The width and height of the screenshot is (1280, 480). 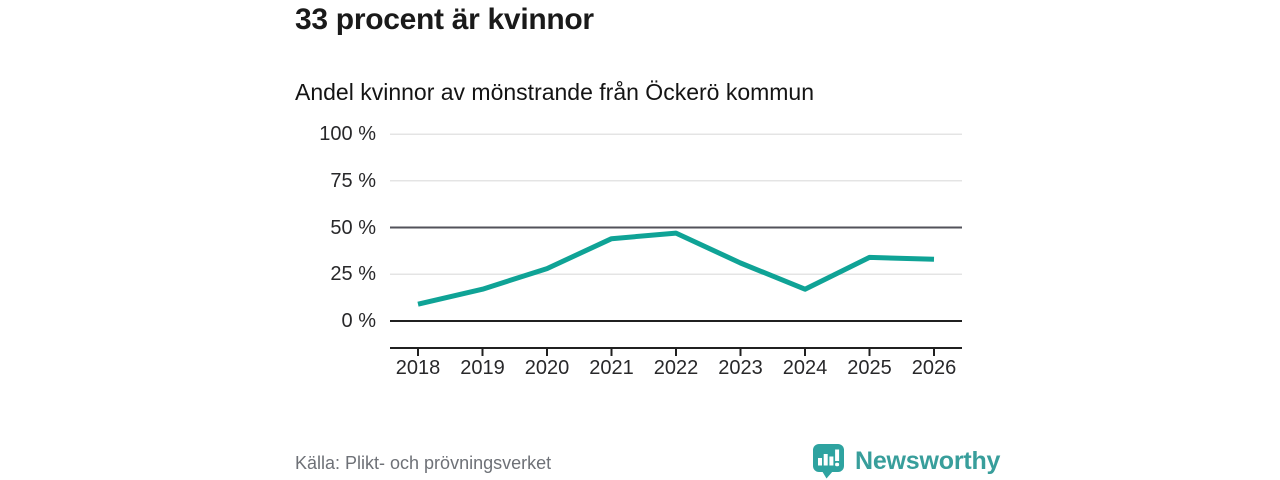 What do you see at coordinates (805, 368) in the screenshot?
I see `x-tick-label-2024: 2024` at bounding box center [805, 368].